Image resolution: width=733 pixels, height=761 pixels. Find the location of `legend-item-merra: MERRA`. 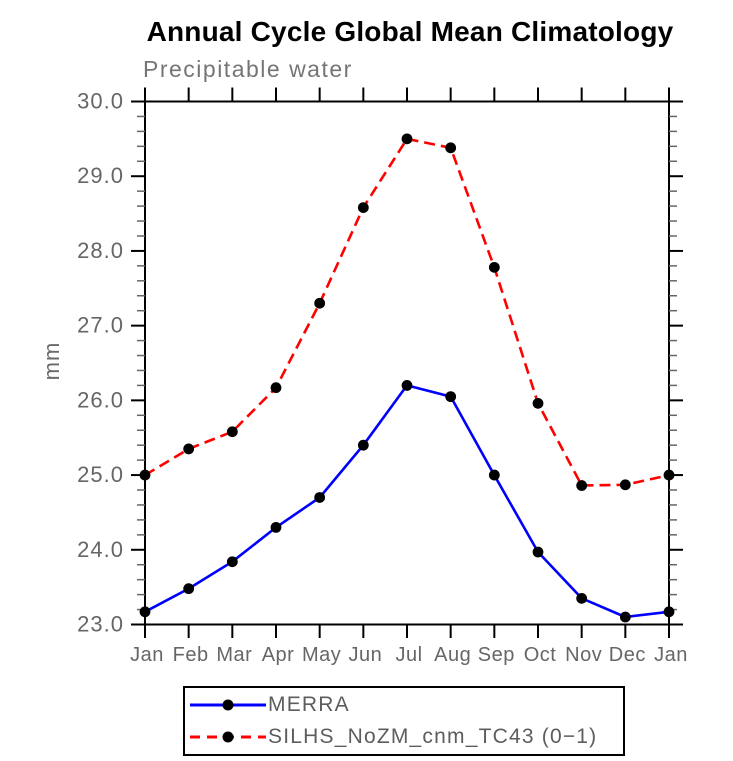

legend-item-merra: MERRA is located at coordinates (404, 705).